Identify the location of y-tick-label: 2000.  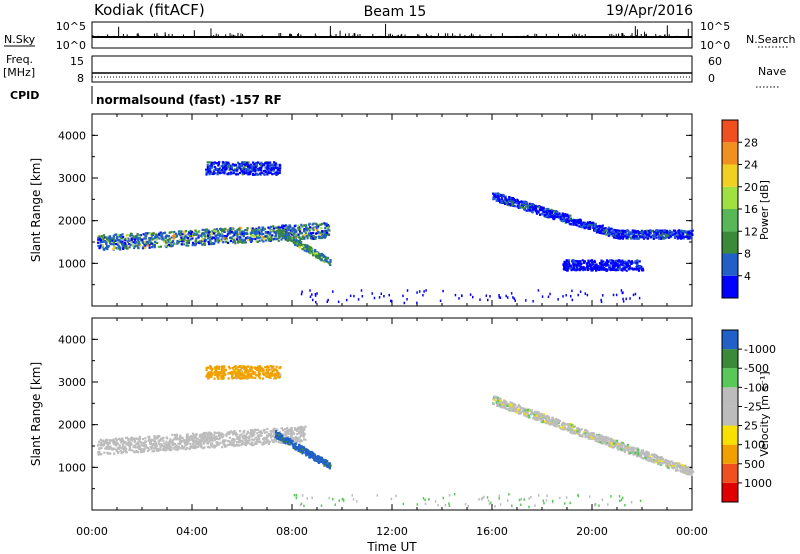
(72, 425).